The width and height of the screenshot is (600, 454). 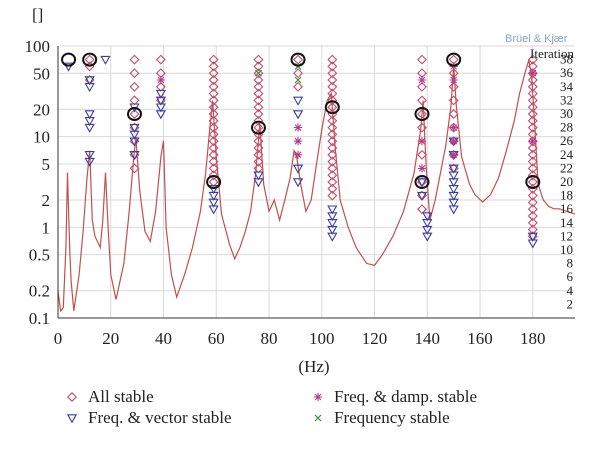 I want to click on y2-tick-label: 30, so click(x=566, y=113).